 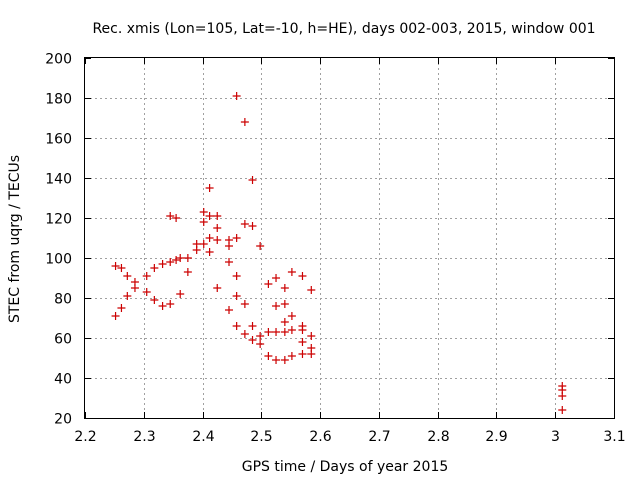 What do you see at coordinates (614, 437) in the screenshot?
I see `x-tick-label: 3.1` at bounding box center [614, 437].